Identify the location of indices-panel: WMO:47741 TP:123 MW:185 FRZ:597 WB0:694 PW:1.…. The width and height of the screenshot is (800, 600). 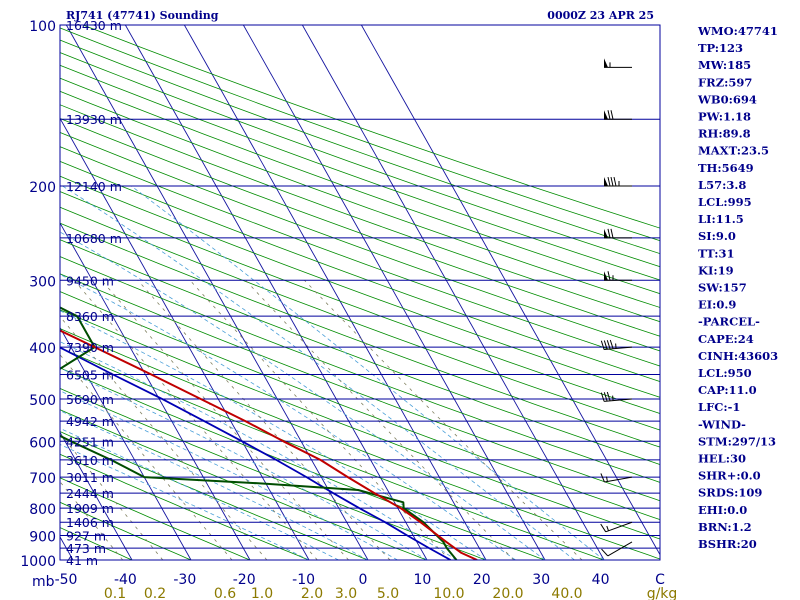
(737, 287).